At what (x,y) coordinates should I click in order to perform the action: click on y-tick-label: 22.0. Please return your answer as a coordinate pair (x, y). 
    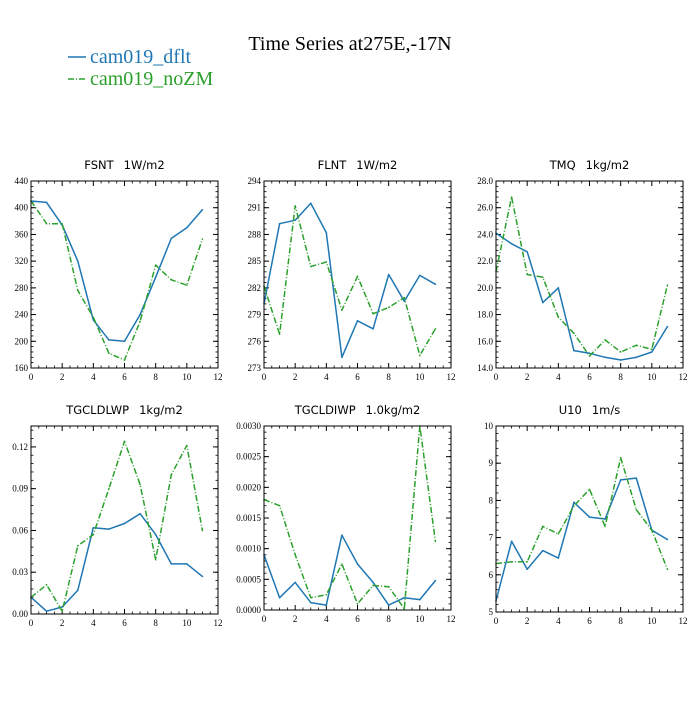
    Looking at the image, I should click on (485, 261).